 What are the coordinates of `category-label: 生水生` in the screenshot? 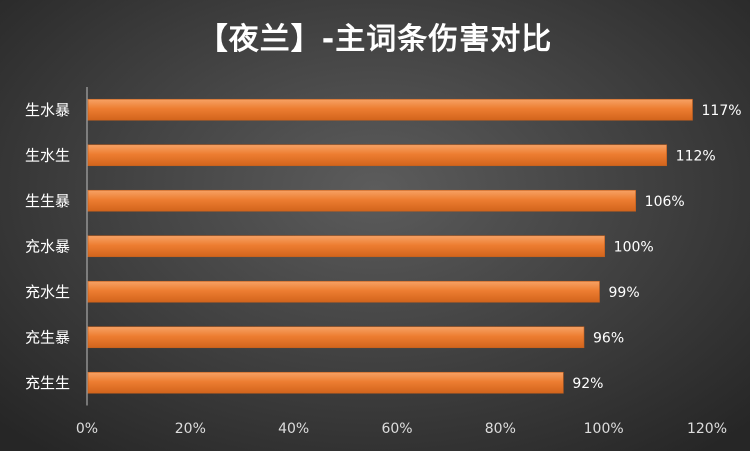 It's located at (47, 155).